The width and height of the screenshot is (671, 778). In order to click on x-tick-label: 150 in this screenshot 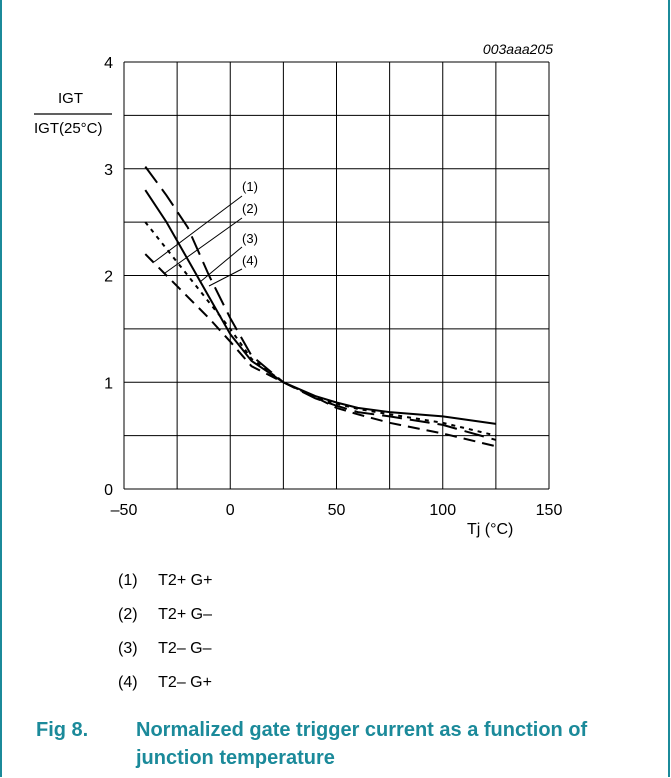, I will do `click(549, 510)`.